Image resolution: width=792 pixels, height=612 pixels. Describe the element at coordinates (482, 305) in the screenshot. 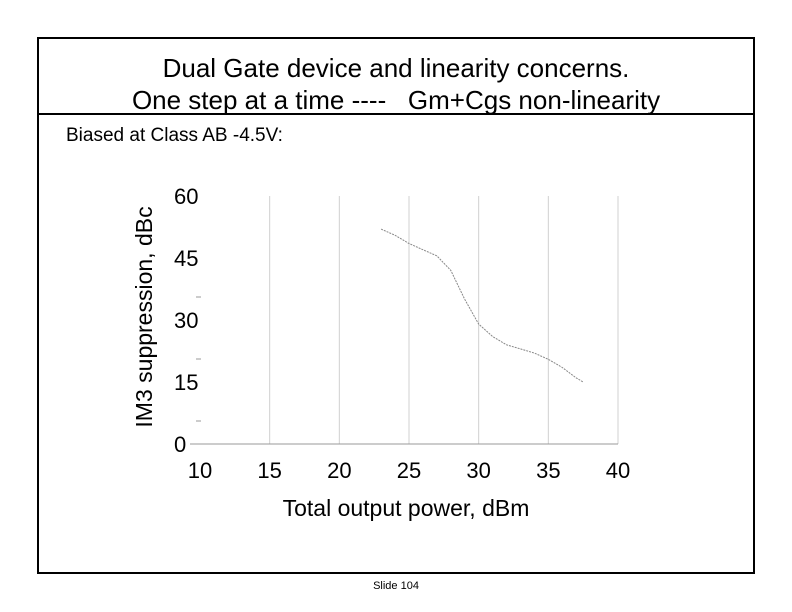

I see `series-line` at that location.